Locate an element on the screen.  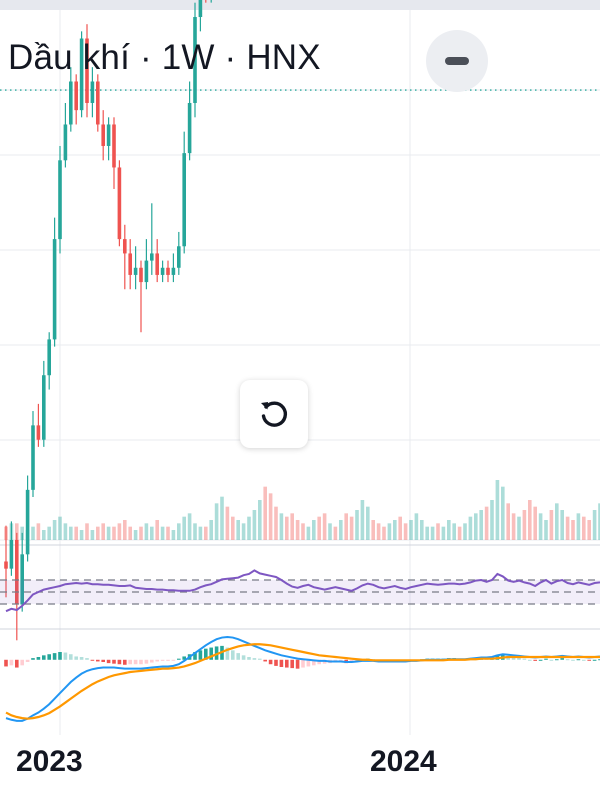
rotate-ccw-icon is located at coordinates (274, 414).